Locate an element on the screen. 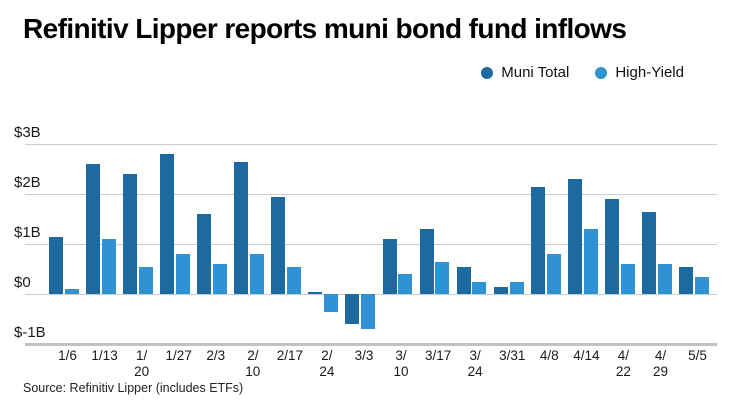  y-tick-label: $2B is located at coordinates (27, 182).